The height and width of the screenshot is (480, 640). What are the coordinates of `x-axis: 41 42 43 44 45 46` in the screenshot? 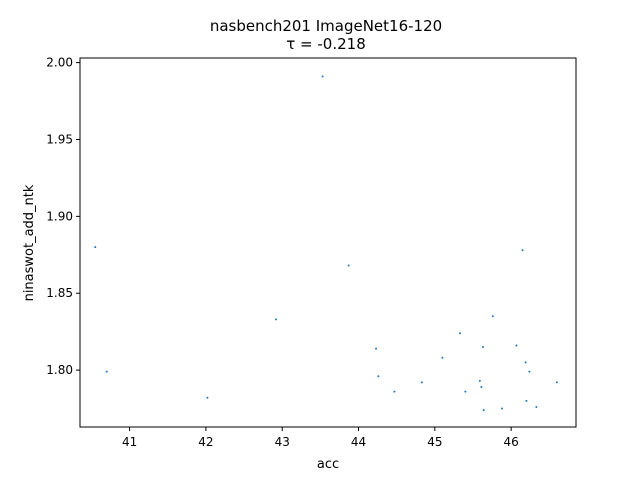 It's located at (320, 438).